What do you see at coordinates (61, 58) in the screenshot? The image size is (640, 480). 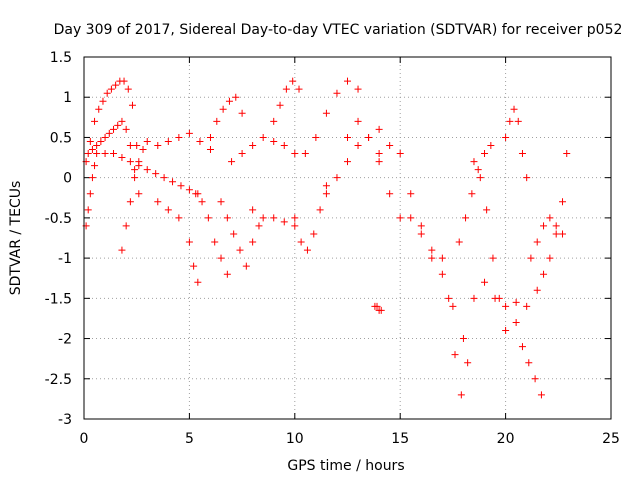 I see `y-tick-label: 1.5` at bounding box center [61, 58].